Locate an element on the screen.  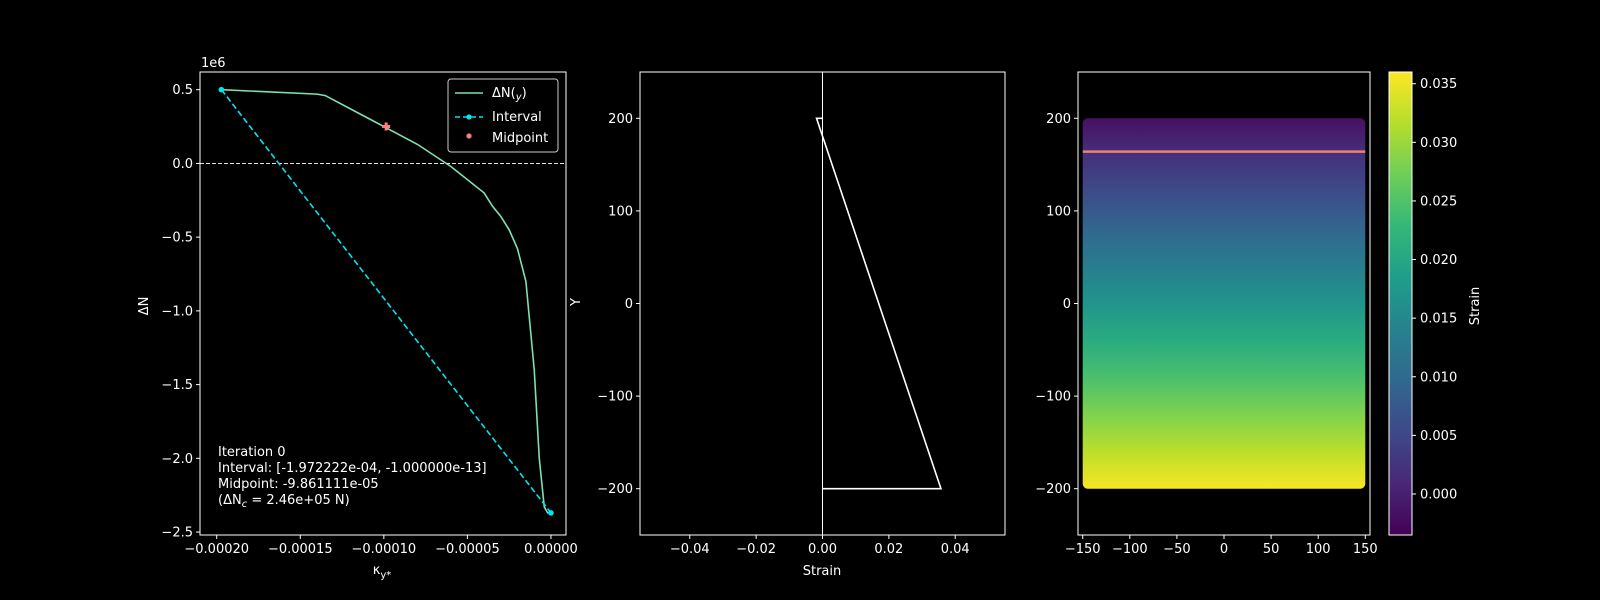
colorbar-tick-label: 0.010 is located at coordinates (1438, 377).